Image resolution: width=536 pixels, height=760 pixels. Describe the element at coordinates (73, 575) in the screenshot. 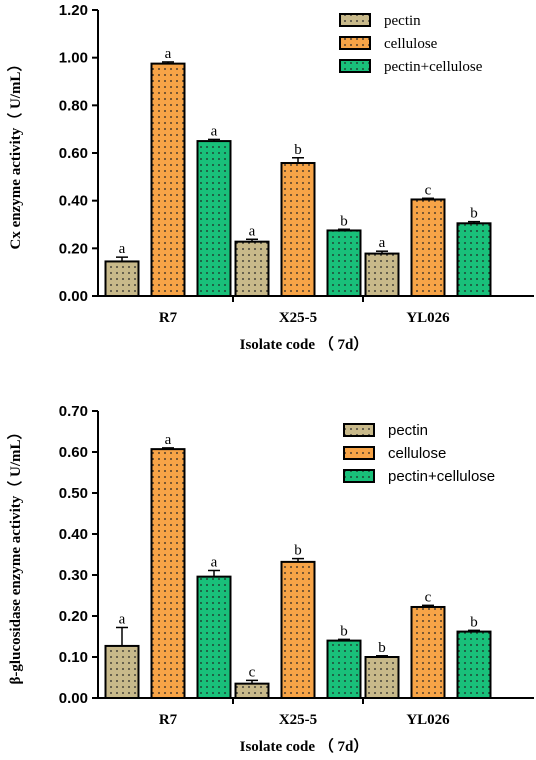

I see `y-tick-label: 0.30` at that location.